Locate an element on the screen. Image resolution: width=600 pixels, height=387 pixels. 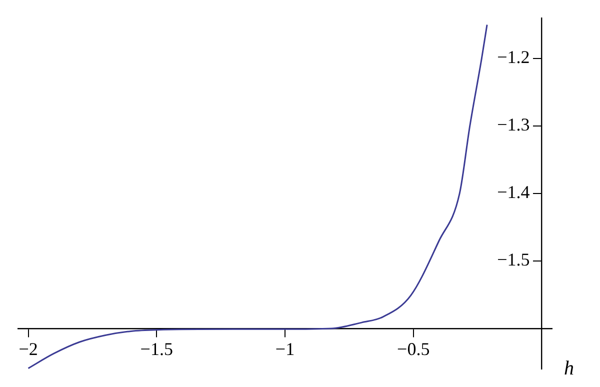
y-tick-label: −1.5 is located at coordinates (513, 260).